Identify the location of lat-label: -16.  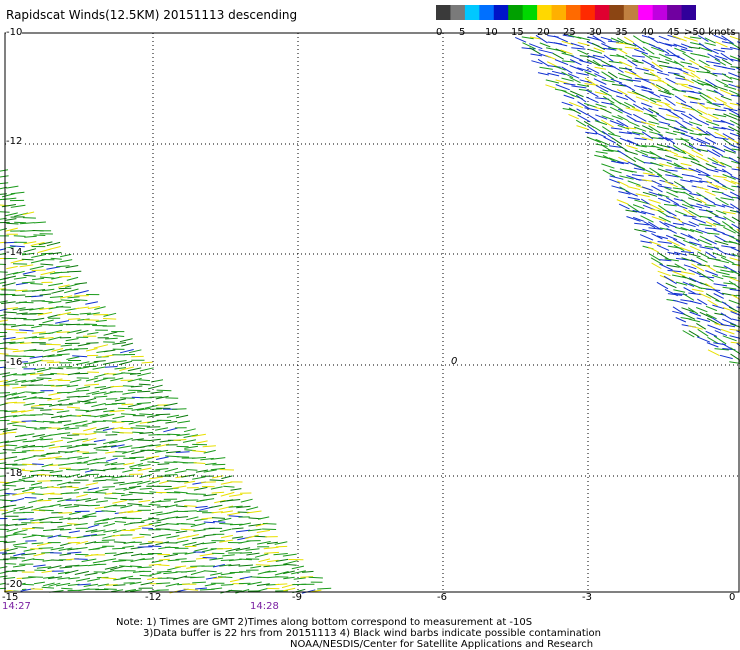
(14, 362).